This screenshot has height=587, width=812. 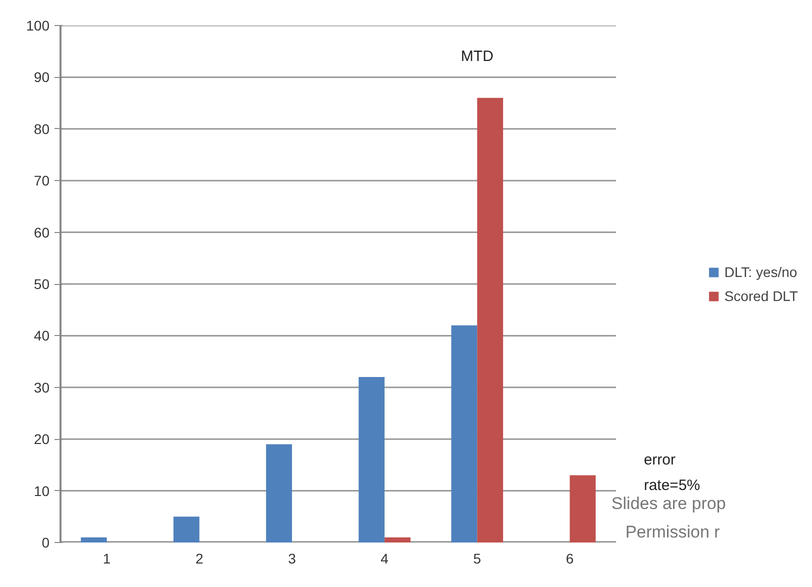 What do you see at coordinates (292, 558) in the screenshot?
I see `x-tick-label: 3` at bounding box center [292, 558].